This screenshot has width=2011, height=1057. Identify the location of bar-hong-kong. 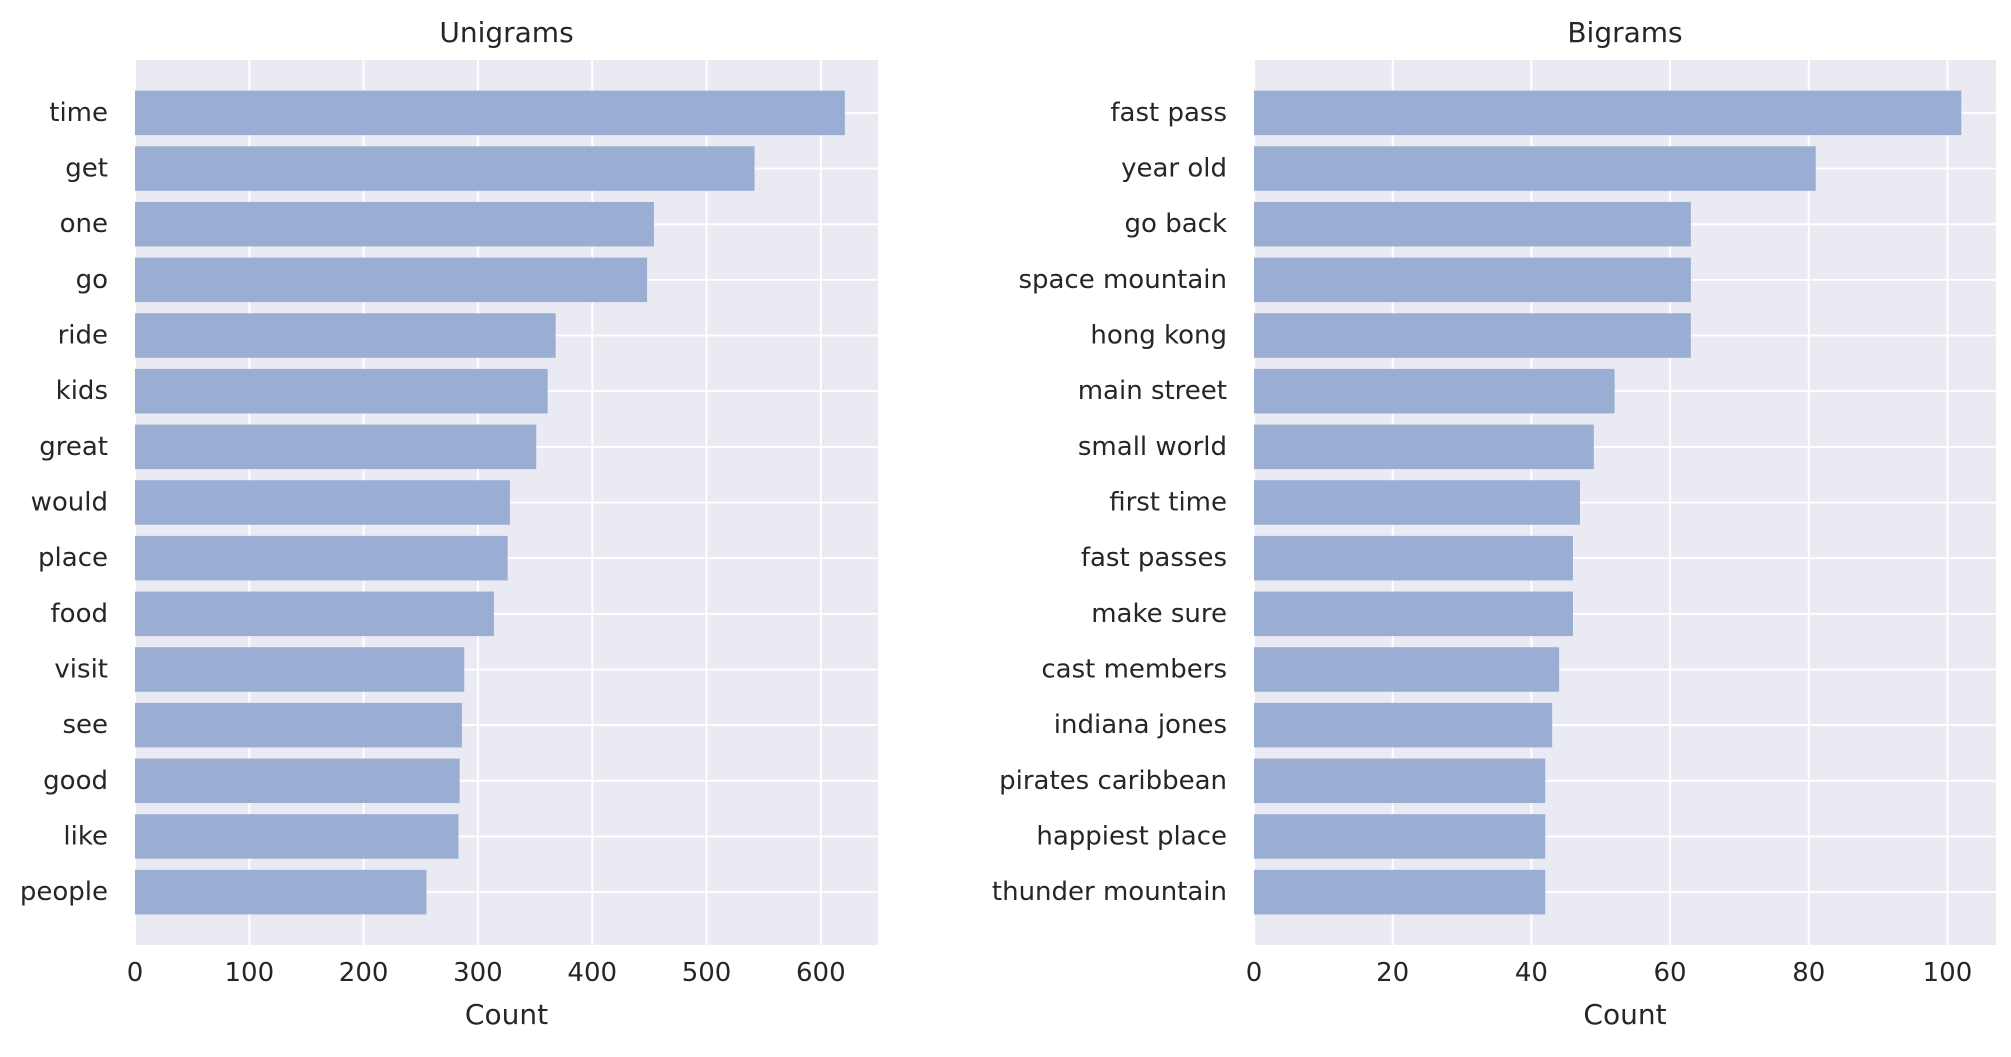
(1472, 335).